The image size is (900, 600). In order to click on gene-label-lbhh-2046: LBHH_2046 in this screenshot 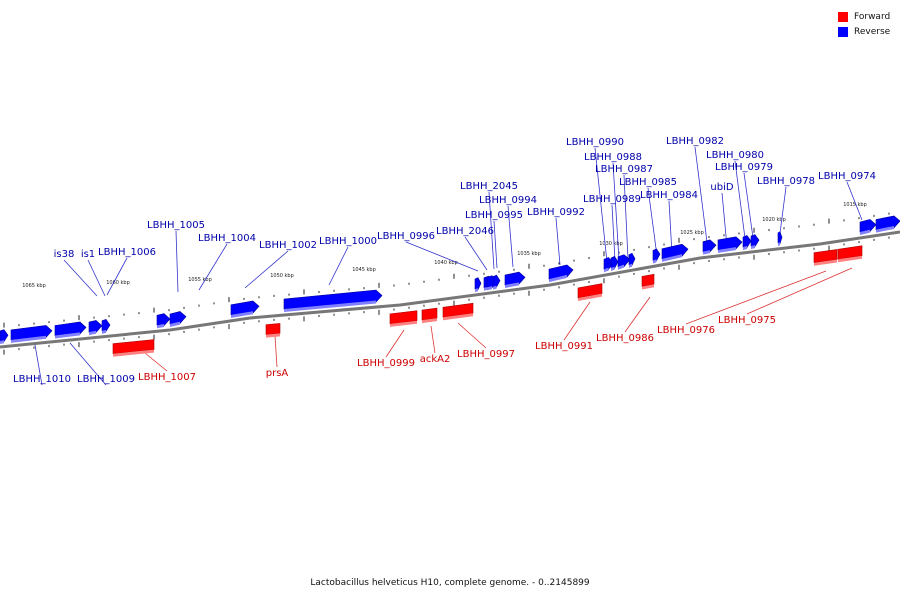, I will do `click(465, 231)`.